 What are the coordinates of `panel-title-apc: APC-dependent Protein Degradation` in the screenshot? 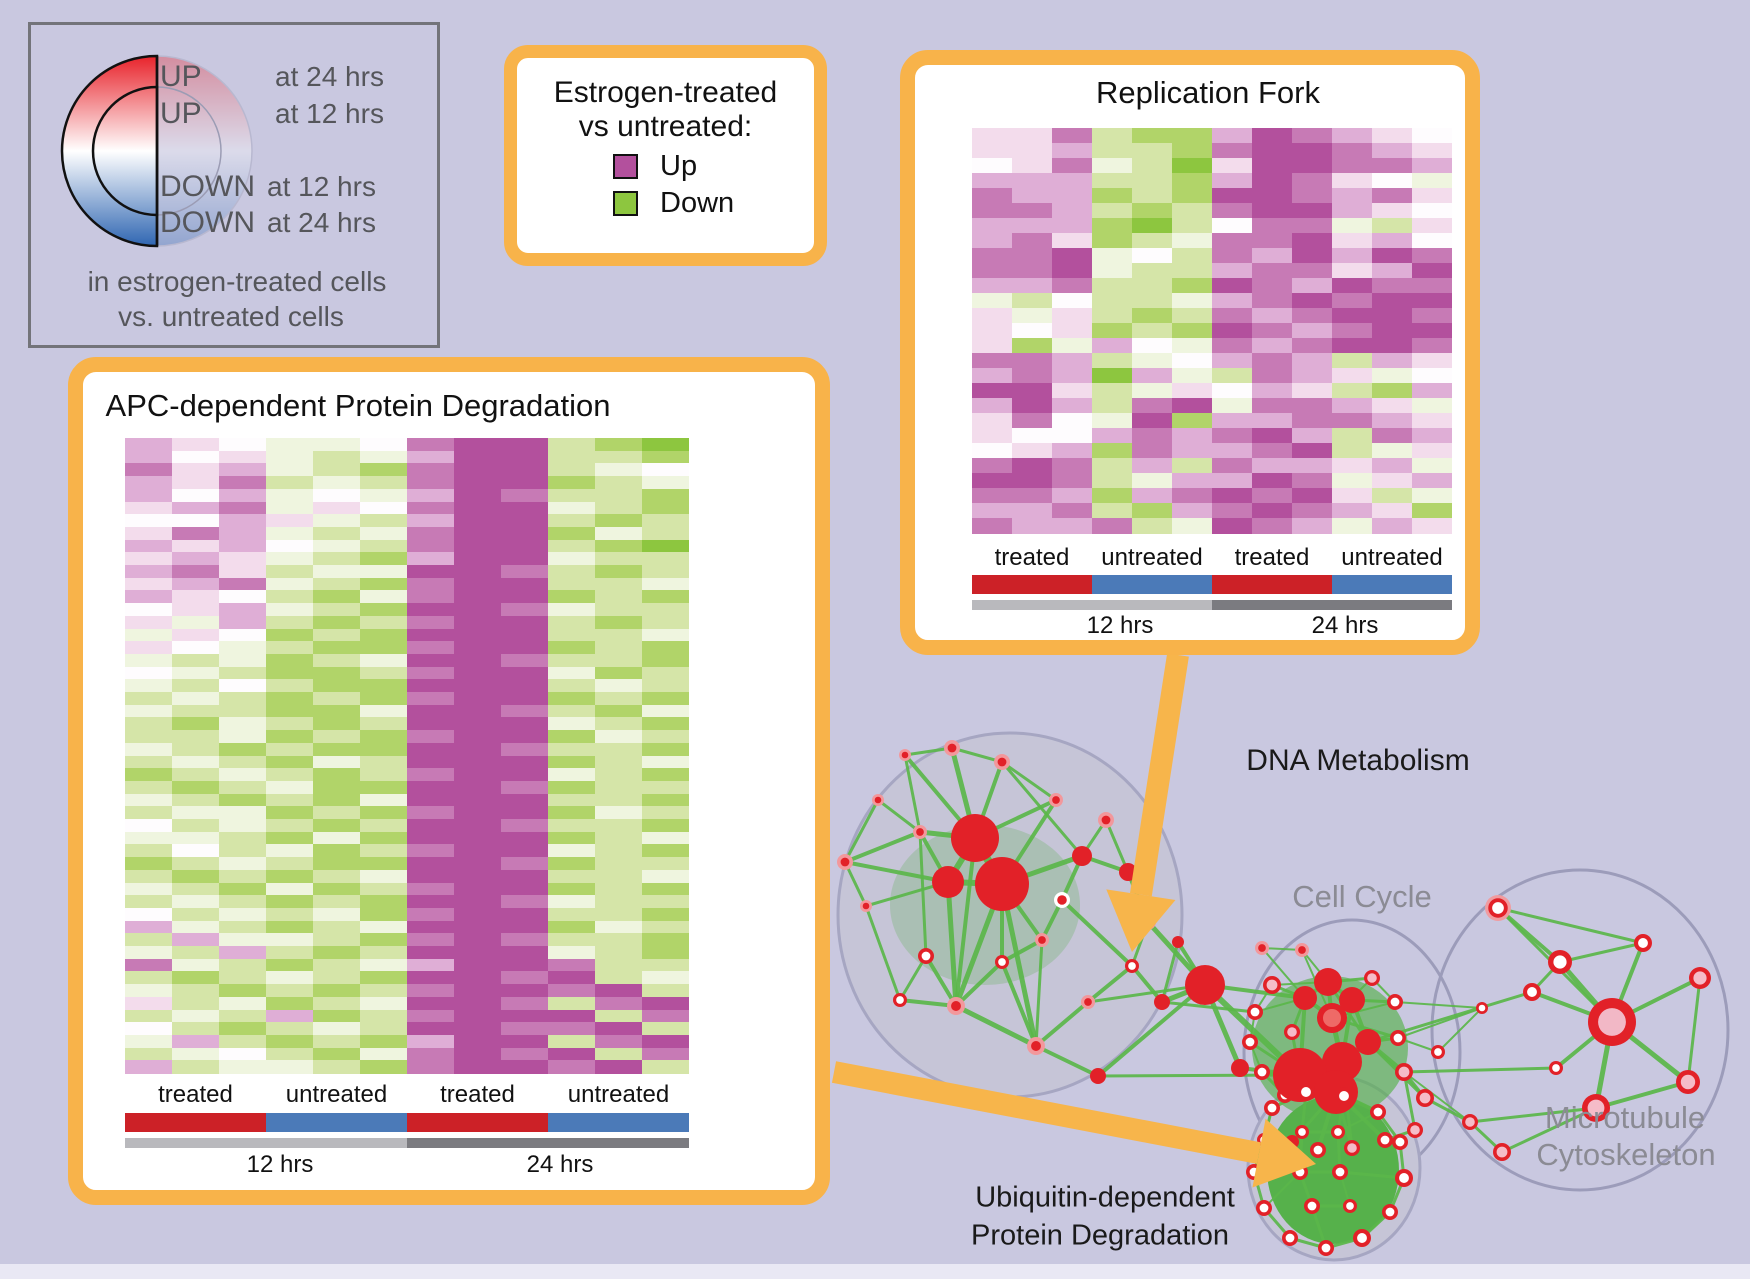 It's located at (358, 405).